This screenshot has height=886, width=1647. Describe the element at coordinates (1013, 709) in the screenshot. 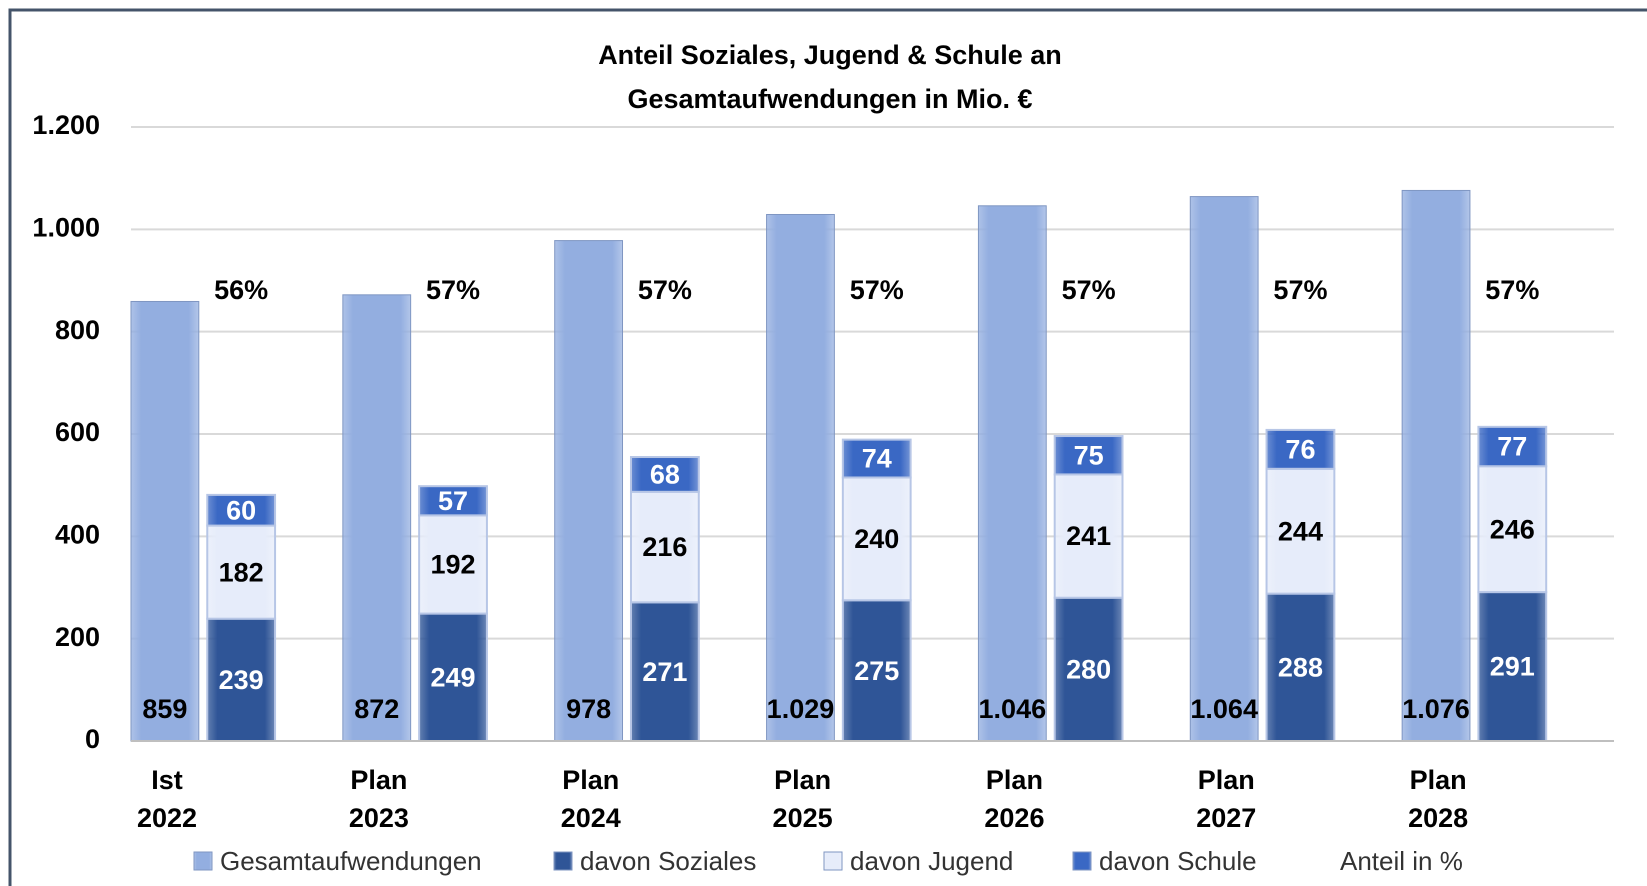

I see `data-label: 1.046` at that location.